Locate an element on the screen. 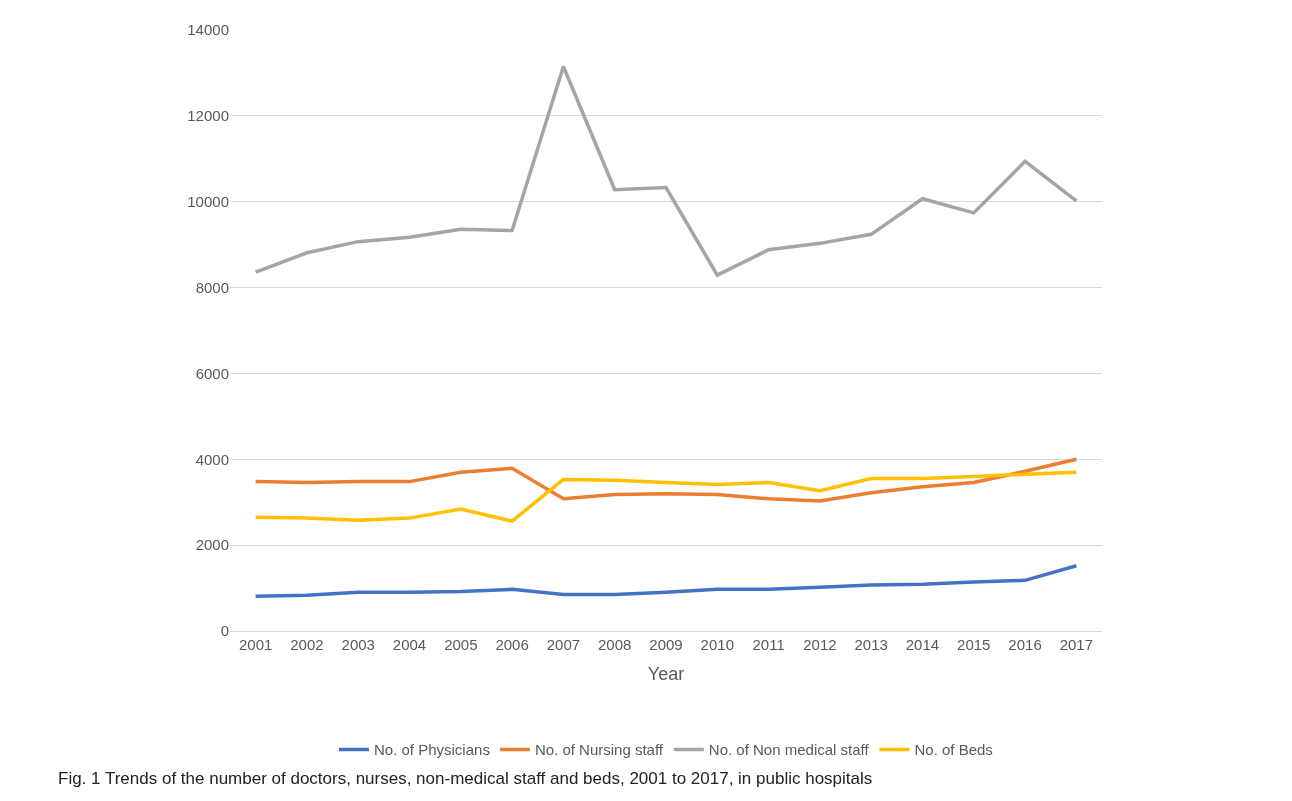  y-tick-label: 10000 is located at coordinates (208, 201).